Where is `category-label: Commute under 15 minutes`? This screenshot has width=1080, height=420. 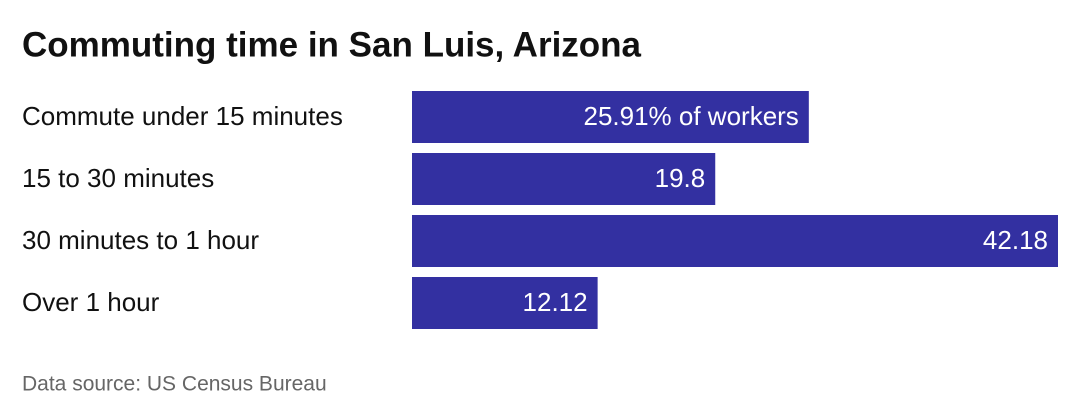
category-label: Commute under 15 minutes is located at coordinates (182, 116).